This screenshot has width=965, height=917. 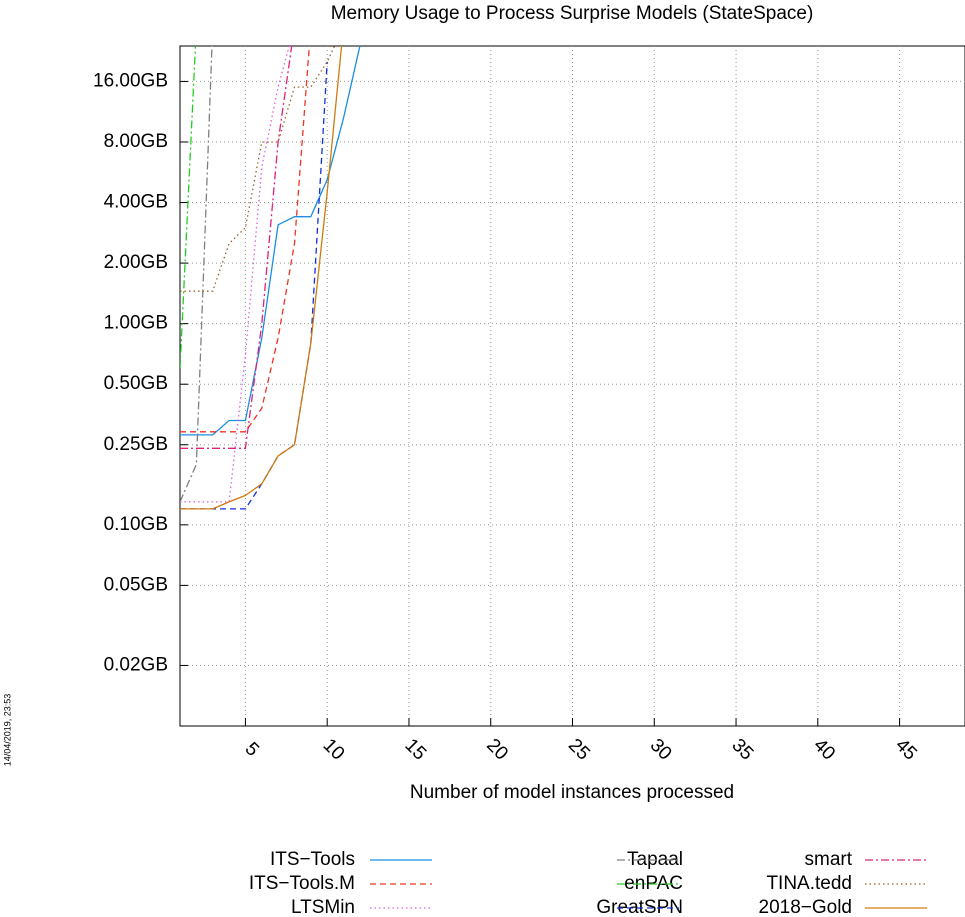 I want to click on y-tick-label: 0.25GB, so click(x=136, y=444).